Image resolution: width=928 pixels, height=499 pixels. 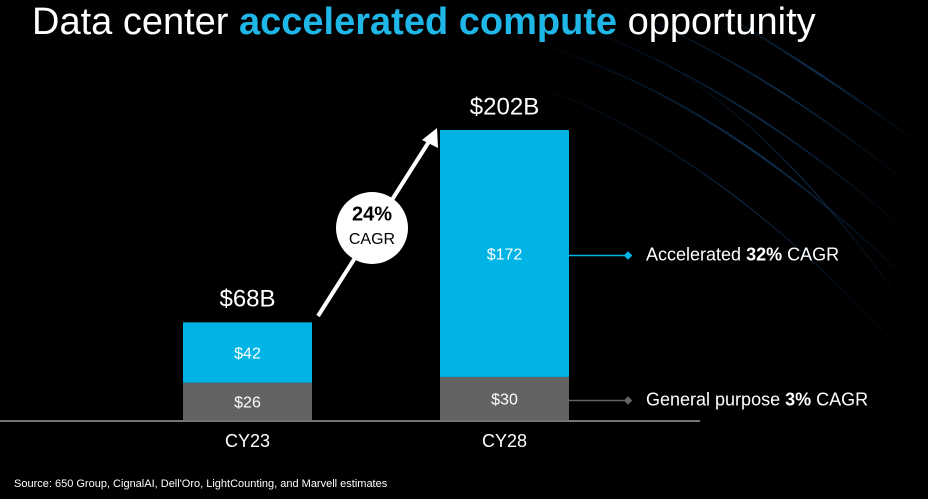 I want to click on cagr-word: CAGR, so click(x=372, y=239).